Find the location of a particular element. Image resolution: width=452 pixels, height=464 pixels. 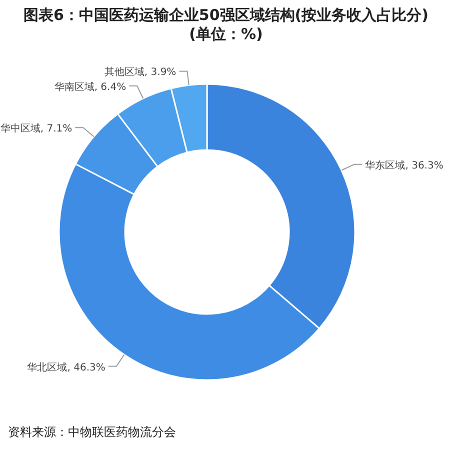

slice-label: 华东区域, 36.3% is located at coordinates (404, 165).